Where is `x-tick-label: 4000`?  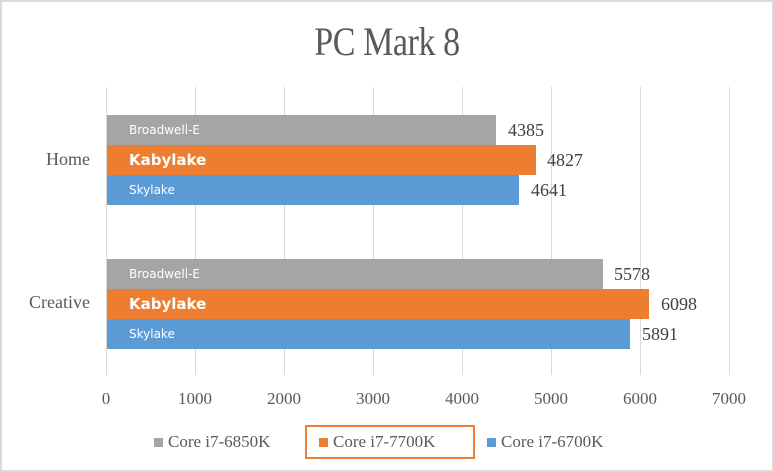 x-tick-label: 4000 is located at coordinates (462, 398).